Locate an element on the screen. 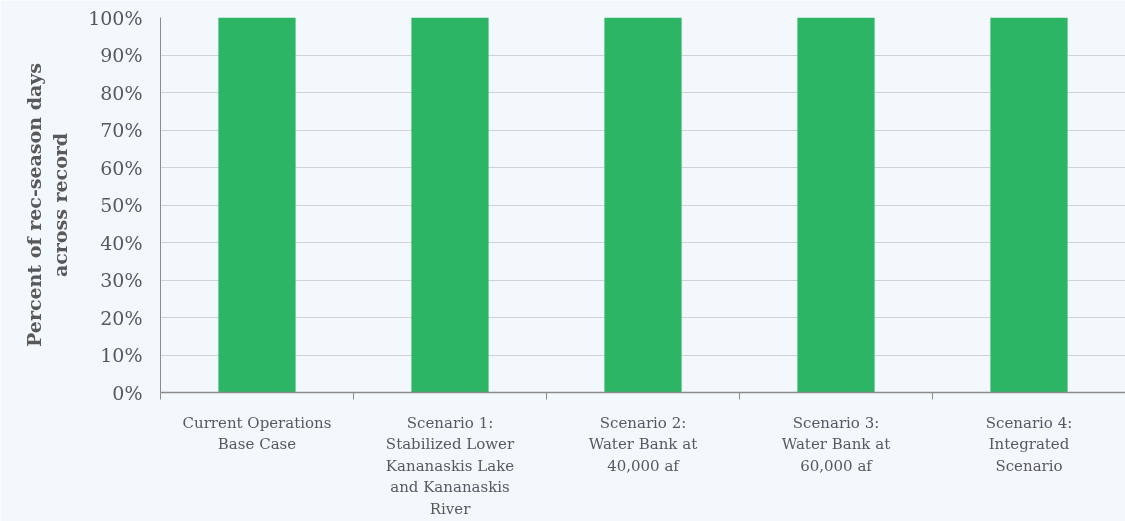  y-tick-label: 10% is located at coordinates (121, 355).